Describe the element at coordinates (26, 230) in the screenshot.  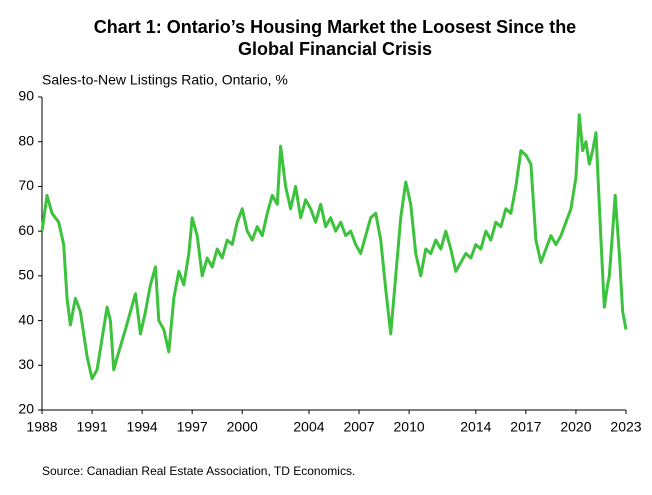
I see `y-tick-label: 60` at that location.